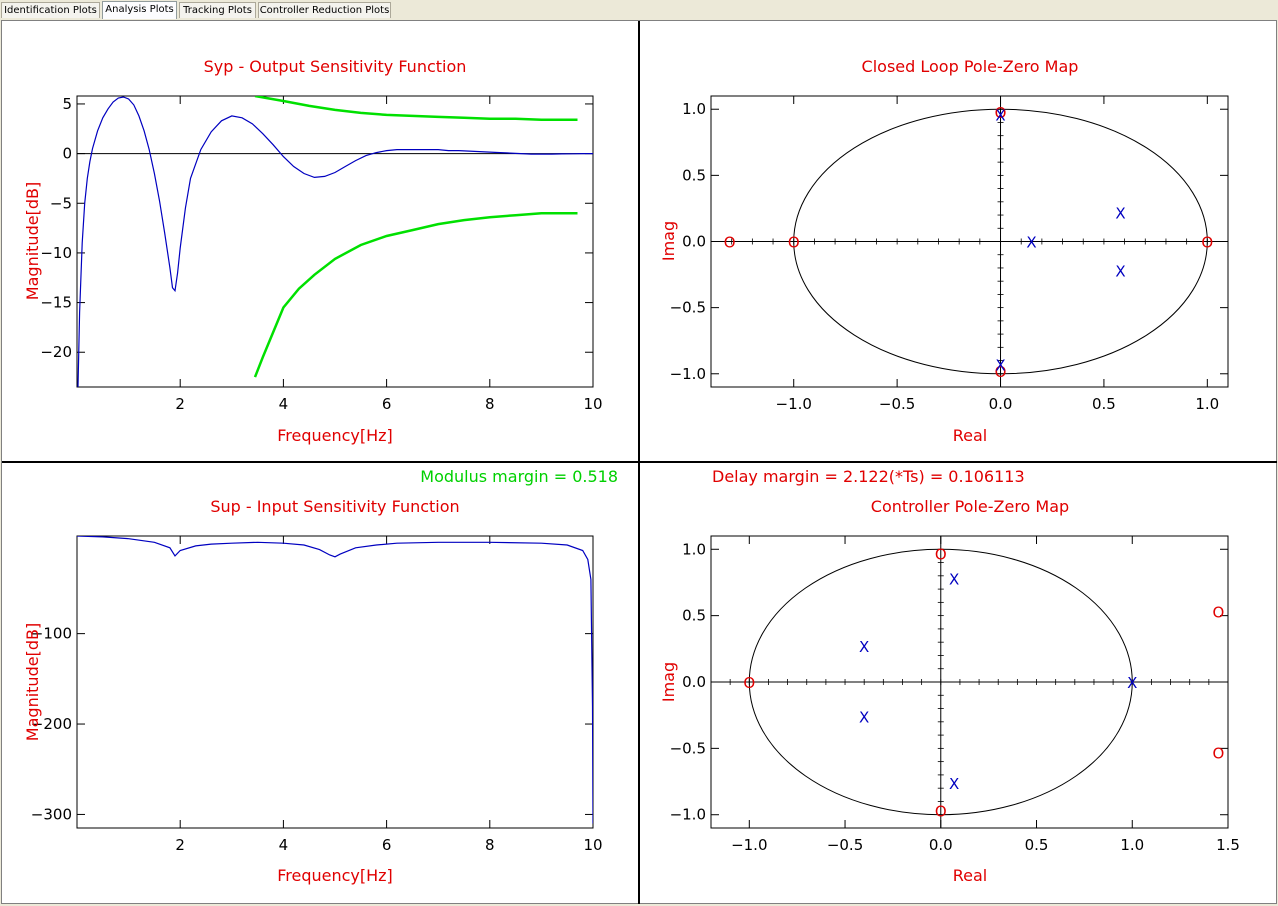 This screenshot has height=906, width=1278. I want to click on sup-xtick-label: 8, so click(490, 845).